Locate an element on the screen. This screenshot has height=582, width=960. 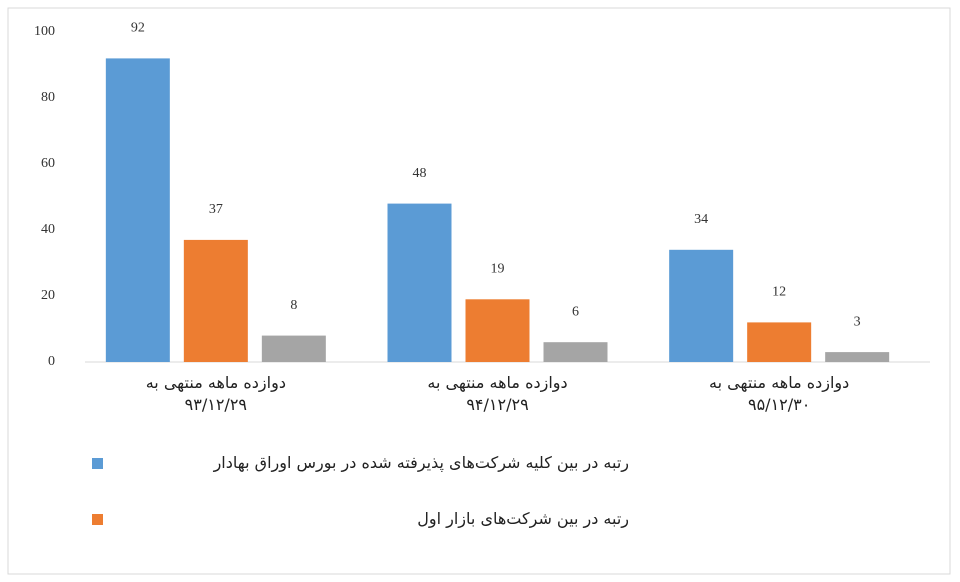
legend-label: رتبه در بین شرکت‌های بازار اول is located at coordinates (523, 518).